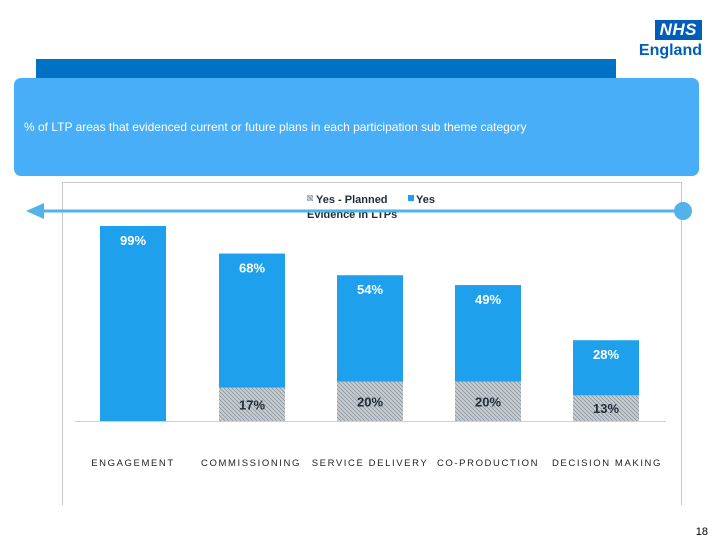  What do you see at coordinates (133, 240) in the screenshot?
I see `data-label-yes-0: 99%` at bounding box center [133, 240].